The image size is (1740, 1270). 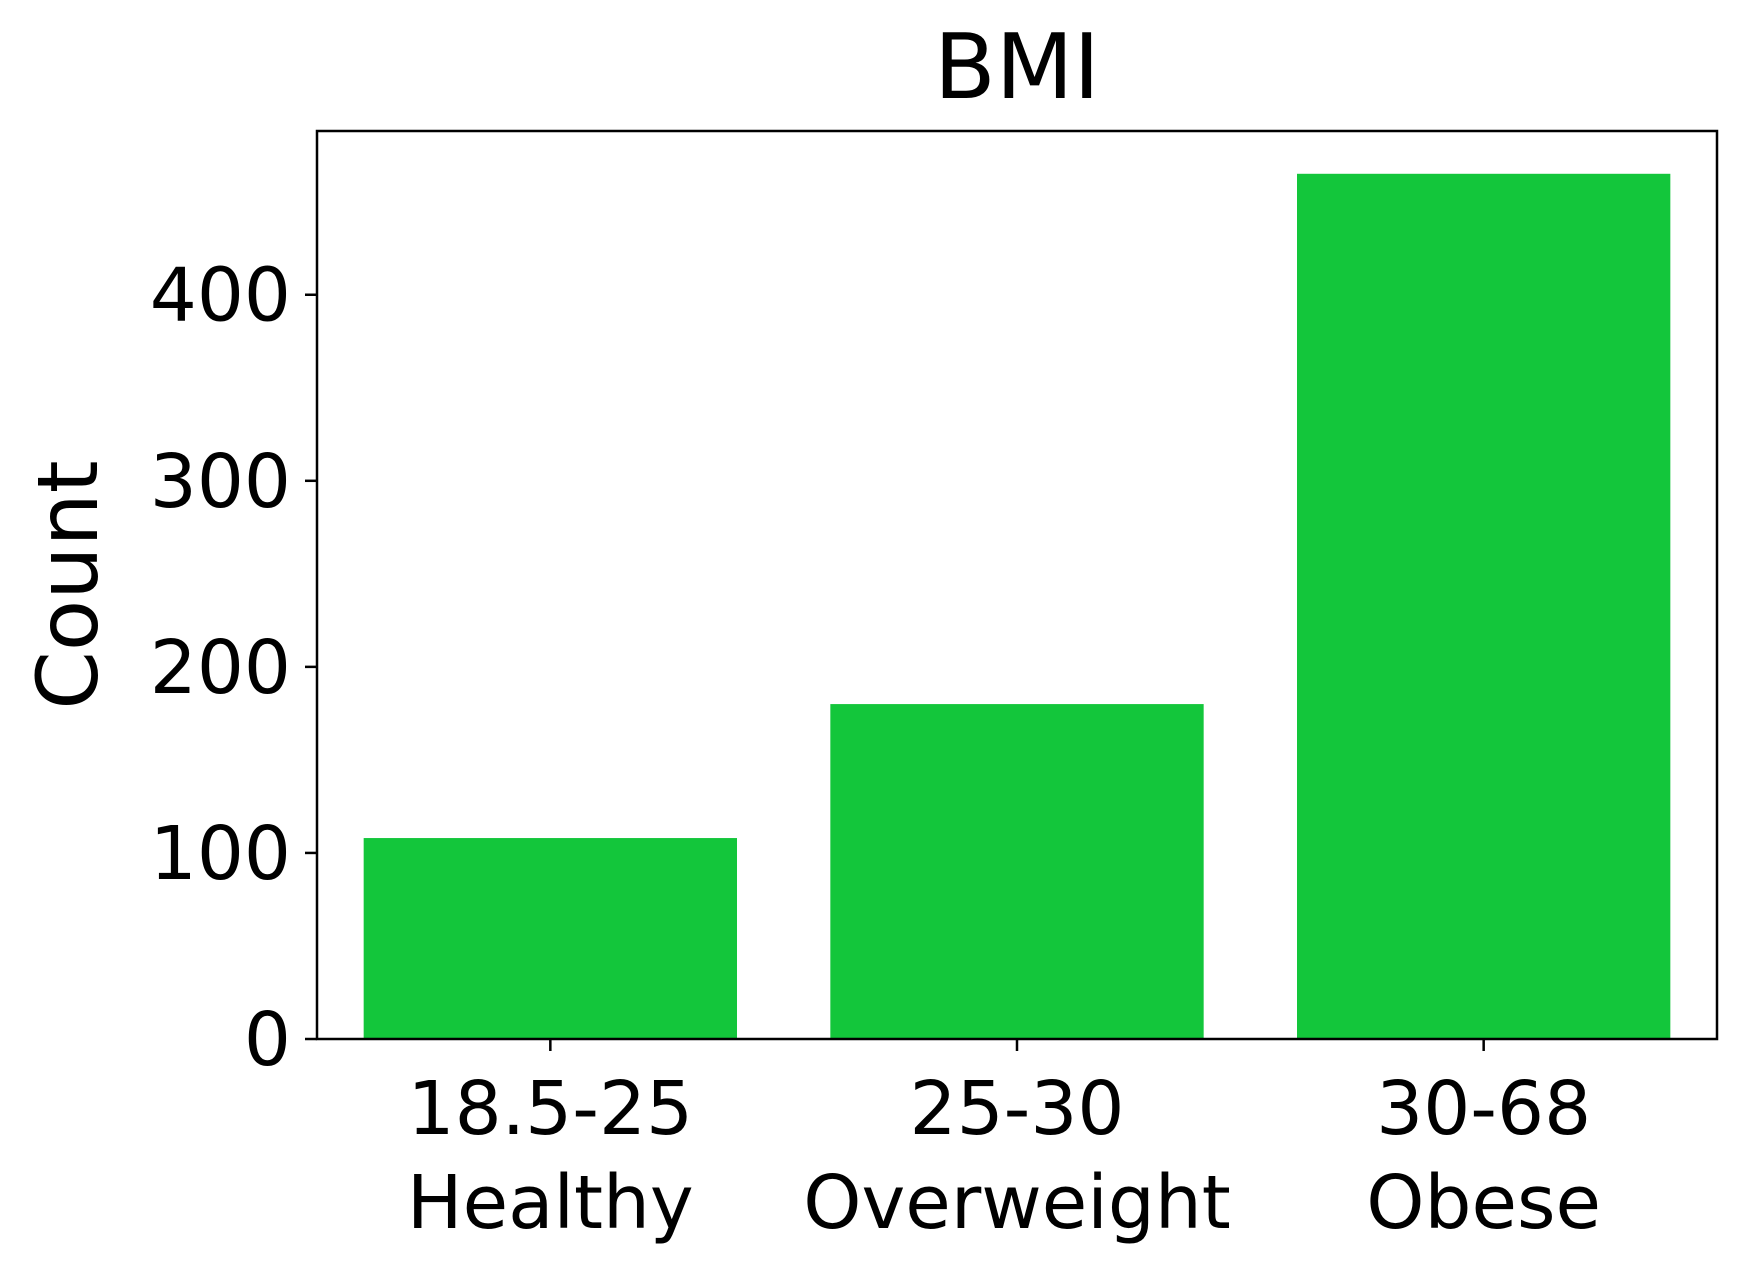 What do you see at coordinates (68, 584) in the screenshot?
I see `y-axis-label: Count` at bounding box center [68, 584].